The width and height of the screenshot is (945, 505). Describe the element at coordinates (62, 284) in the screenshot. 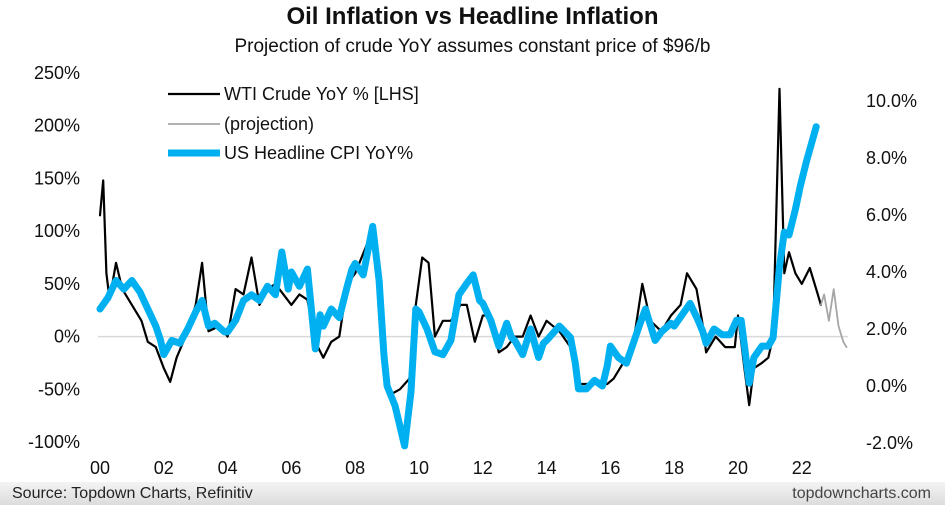

I see `left-axis-tick-label: 50%` at that location.